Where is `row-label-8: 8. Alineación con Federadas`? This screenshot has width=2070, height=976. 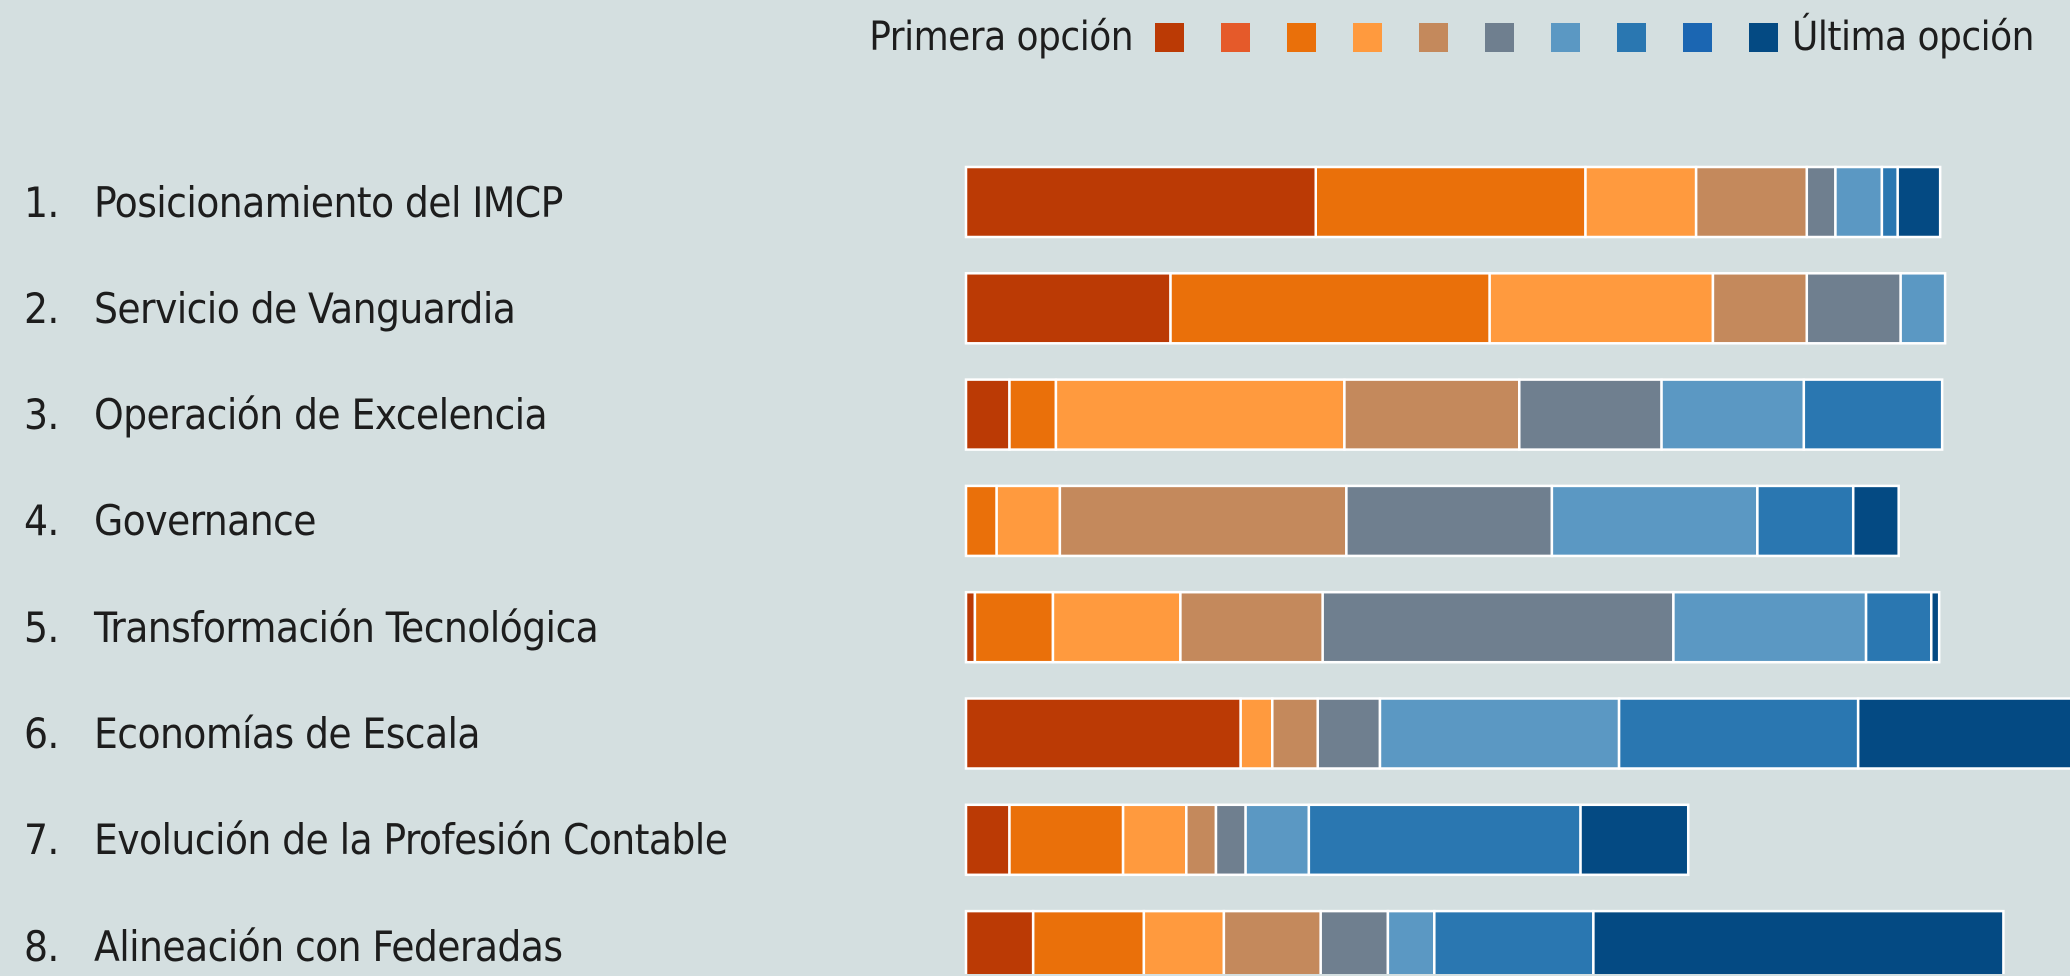
row-label-8: 8. Alineación con Federadas is located at coordinates (293, 946).